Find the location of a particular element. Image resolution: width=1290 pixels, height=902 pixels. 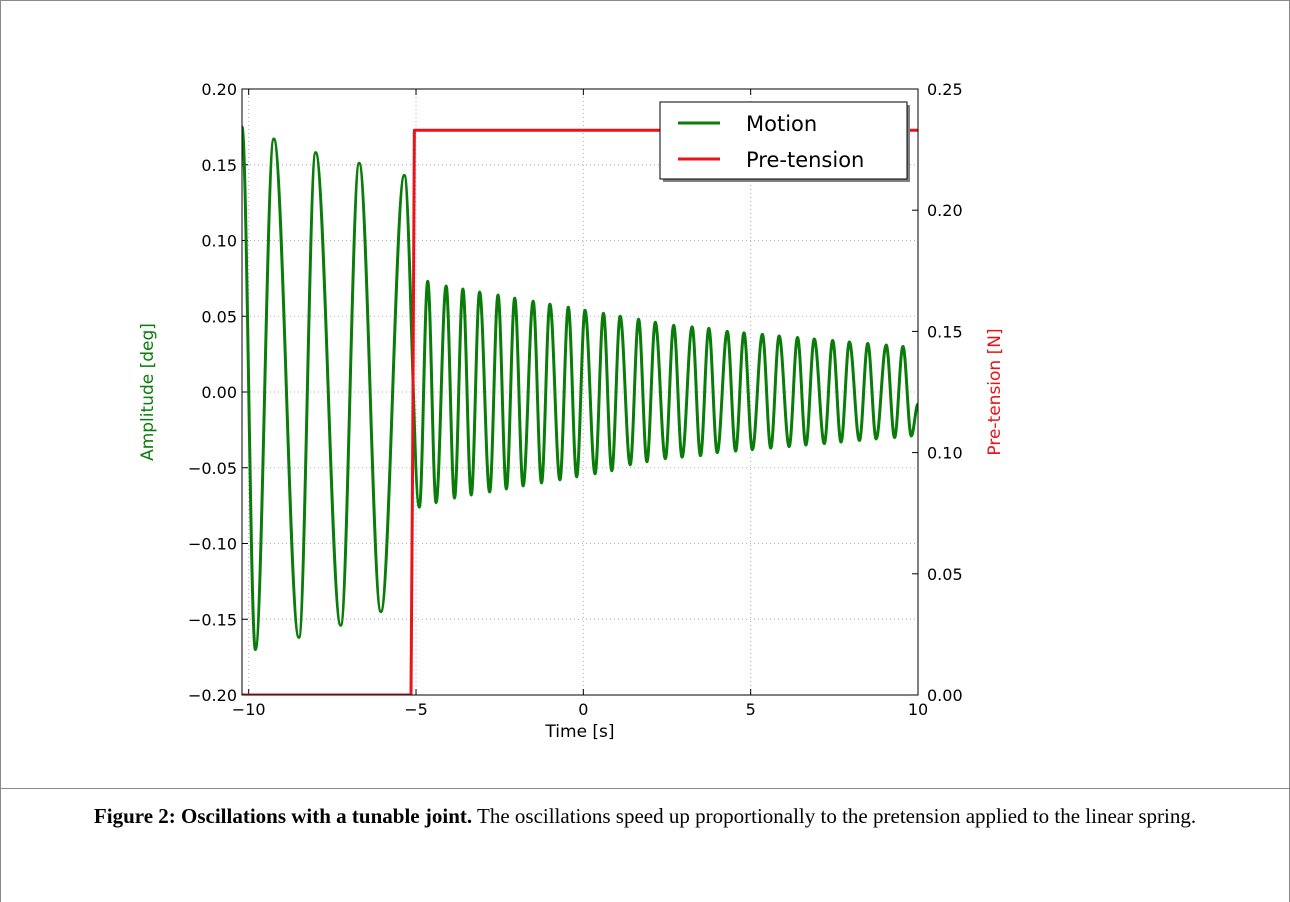

legend-box is located at coordinates (783, 140).